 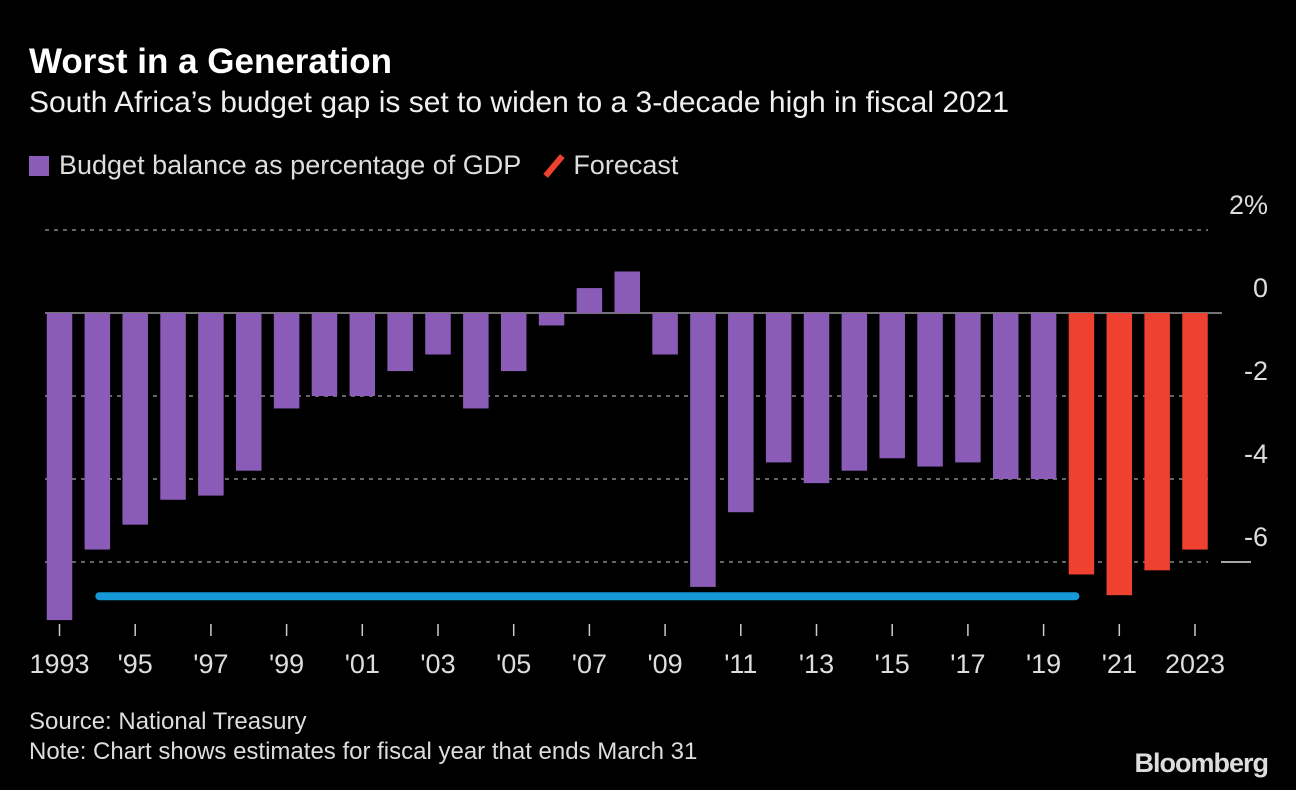 What do you see at coordinates (967, 664) in the screenshot?
I see `x-tick-label: '17` at bounding box center [967, 664].